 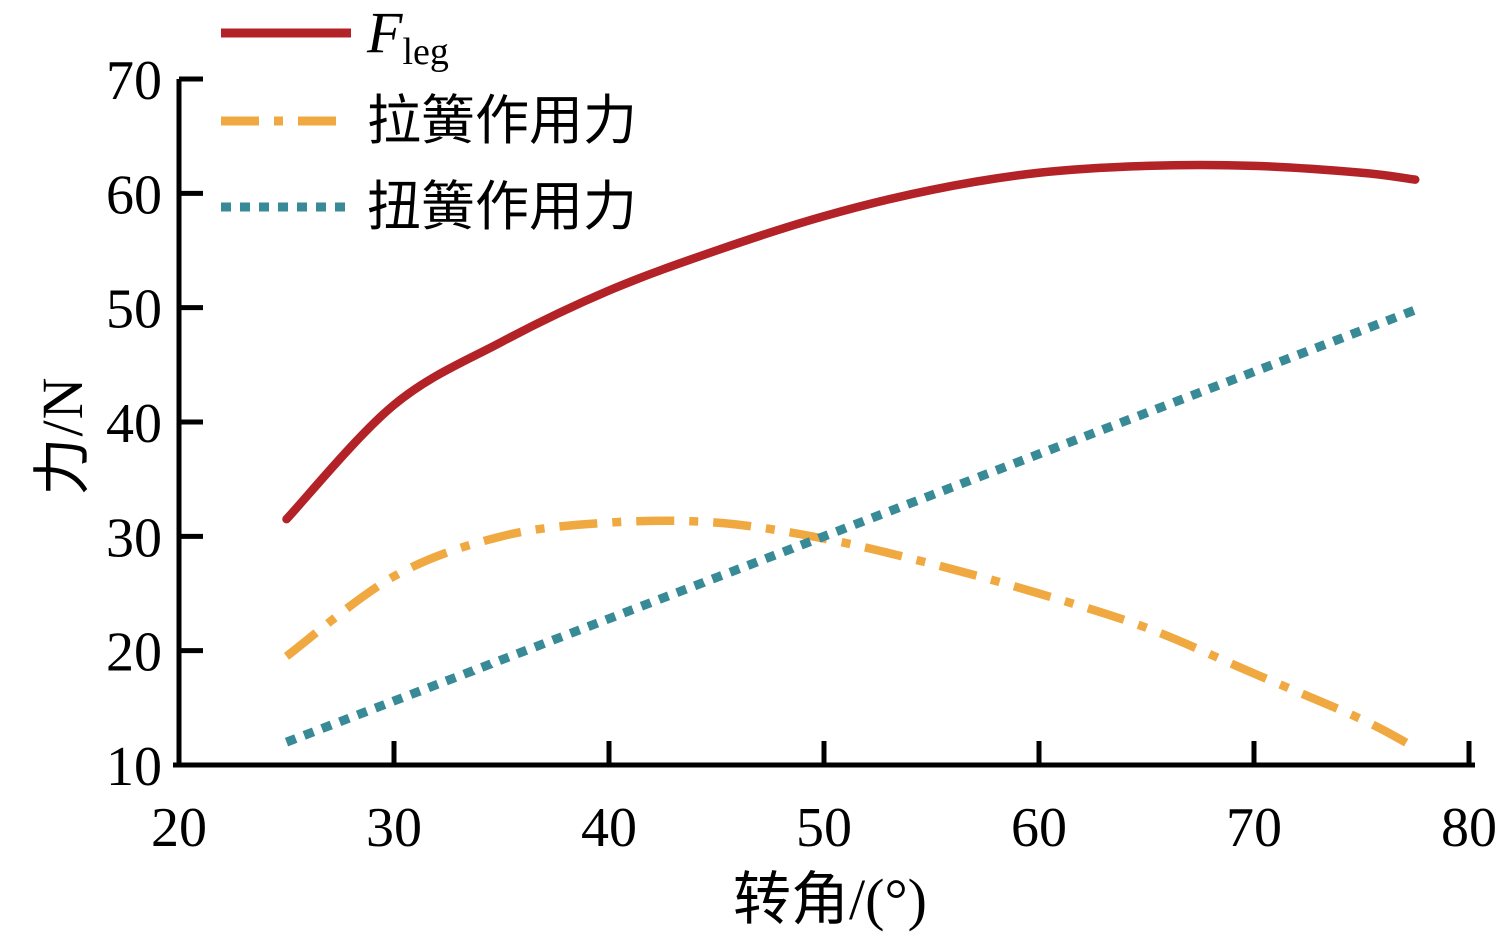 I want to click on x-tick-label: 80, so click(x=1469, y=828).